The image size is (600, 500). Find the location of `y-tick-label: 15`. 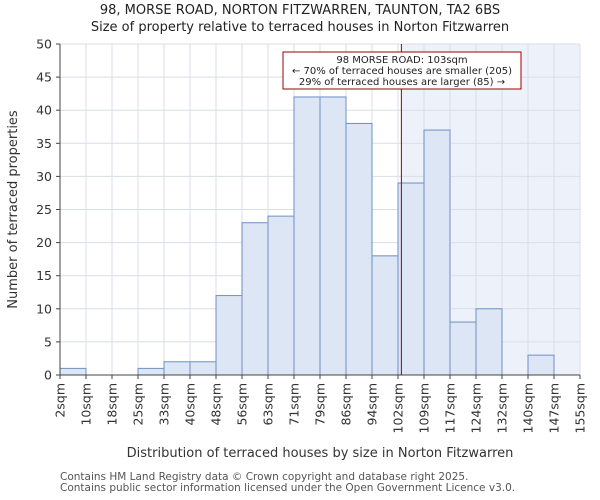

y-tick-label: 15 is located at coordinates (44, 275).